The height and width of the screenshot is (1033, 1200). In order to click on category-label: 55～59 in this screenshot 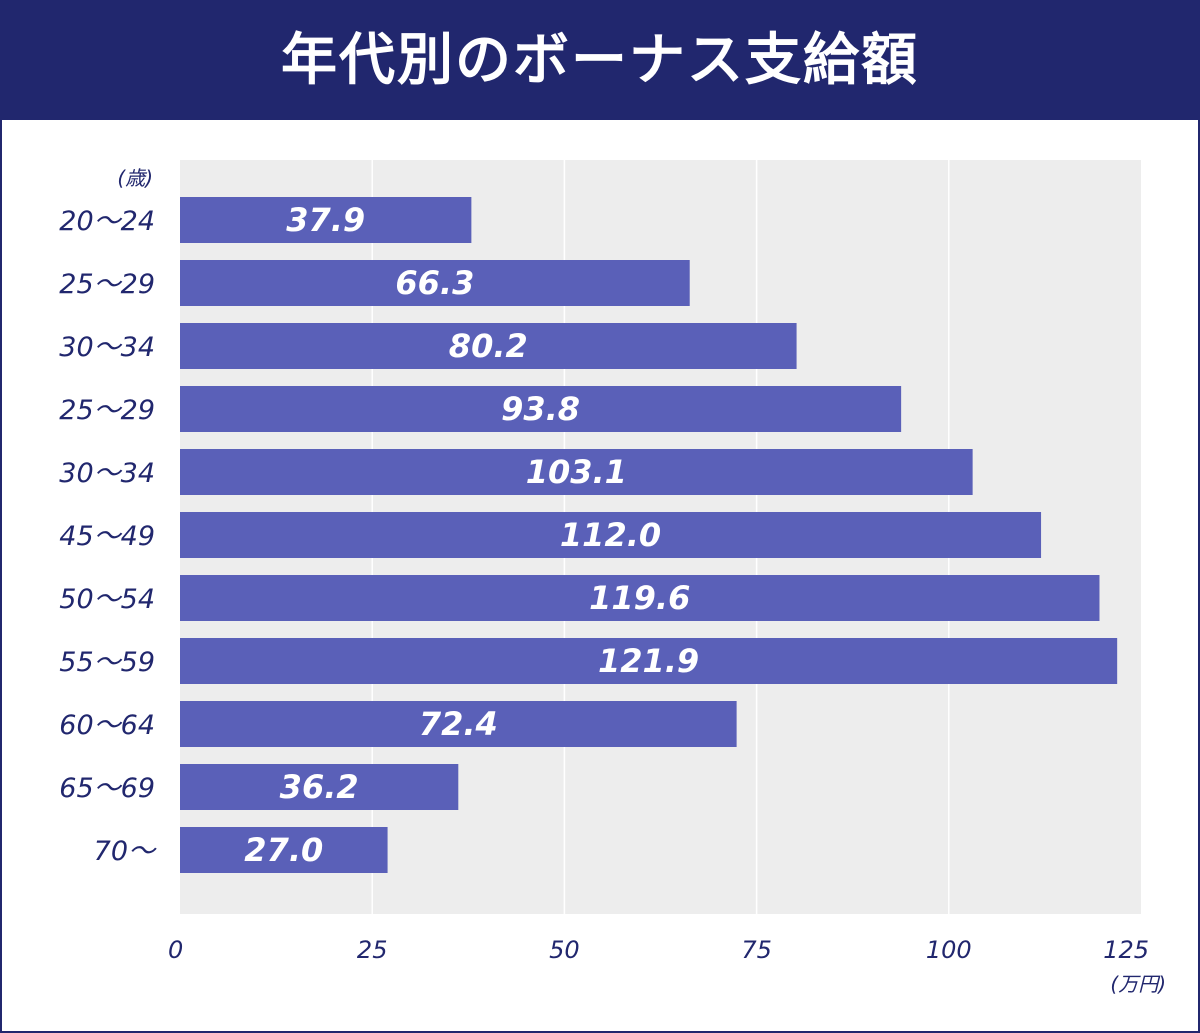, I will do `click(107, 662)`.